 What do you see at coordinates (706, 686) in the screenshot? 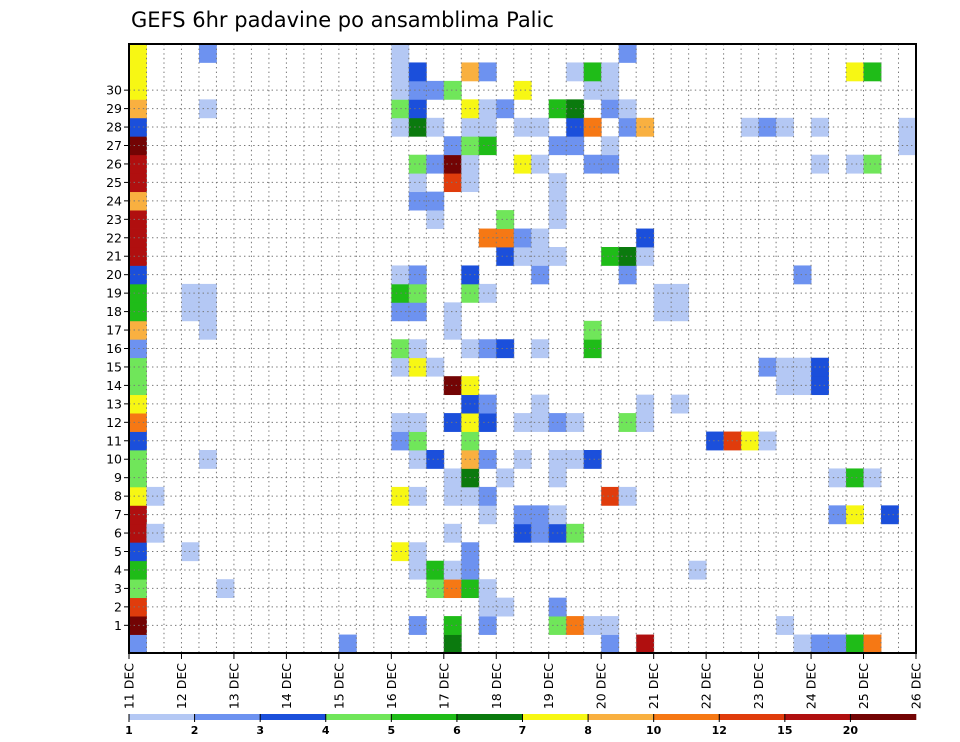
I see `x-tick-label: 22 DEC` at bounding box center [706, 686].